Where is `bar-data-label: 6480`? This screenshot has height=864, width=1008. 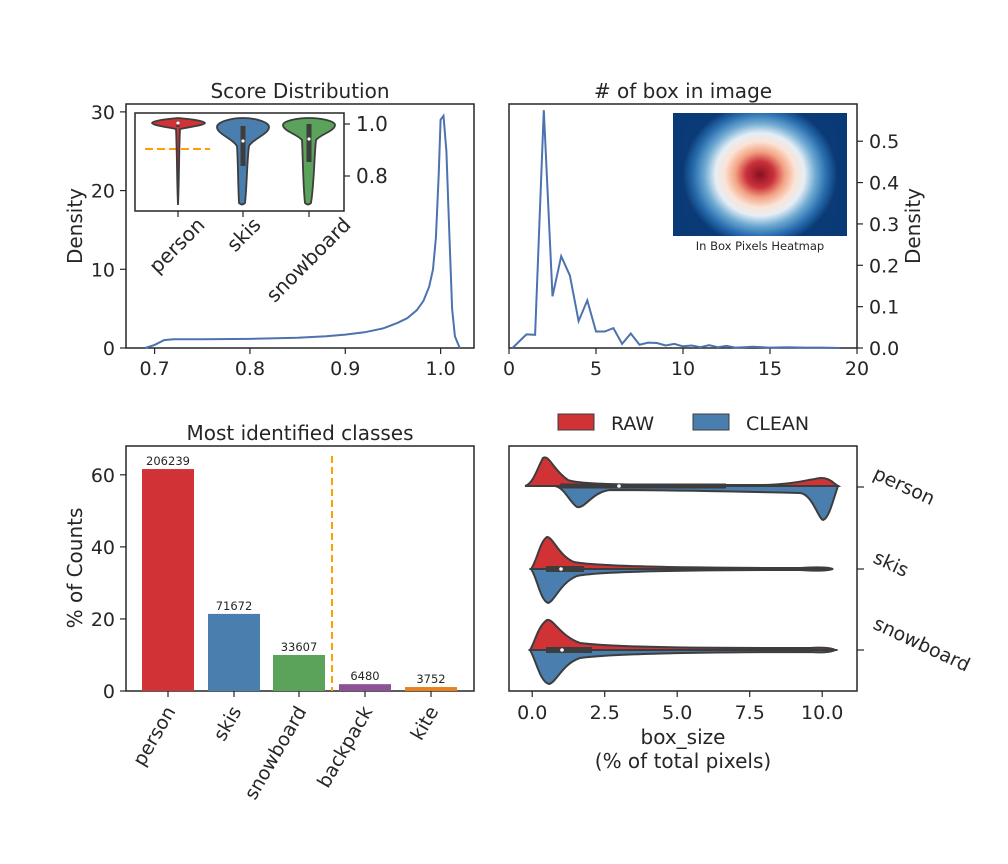 bar-data-label: 6480 is located at coordinates (364, 676).